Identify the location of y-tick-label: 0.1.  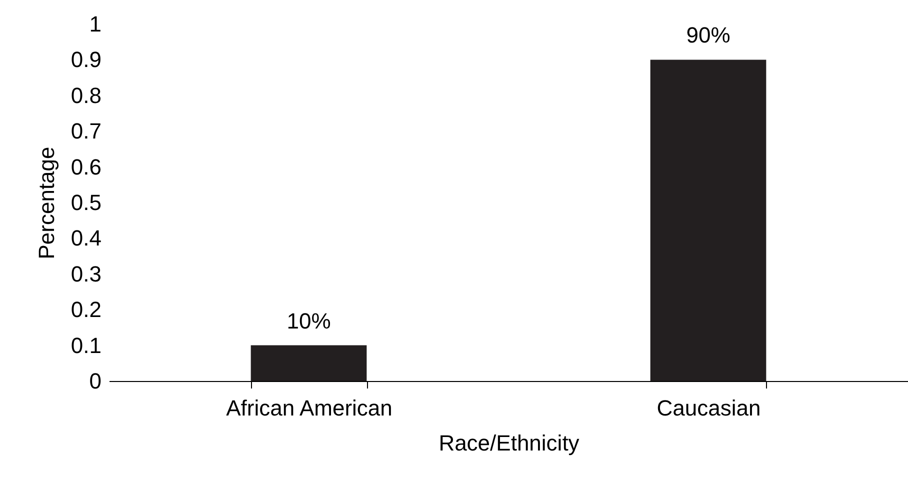
(86, 345).